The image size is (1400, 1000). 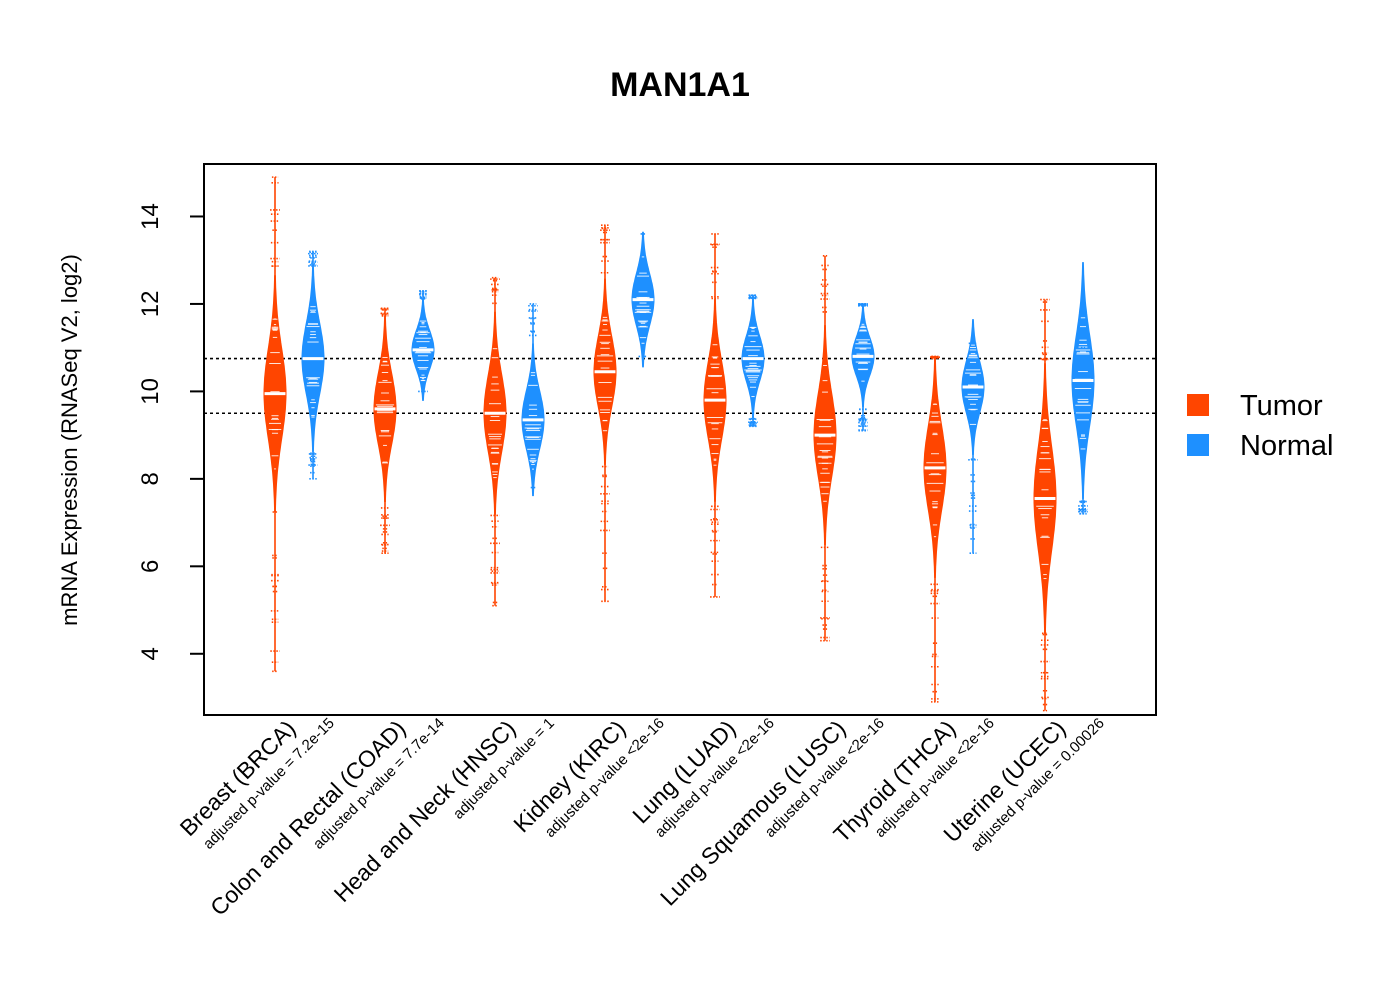 I want to click on y-axis-title: mRNA Expression (RNASeq V2, log2), so click(x=69, y=440).